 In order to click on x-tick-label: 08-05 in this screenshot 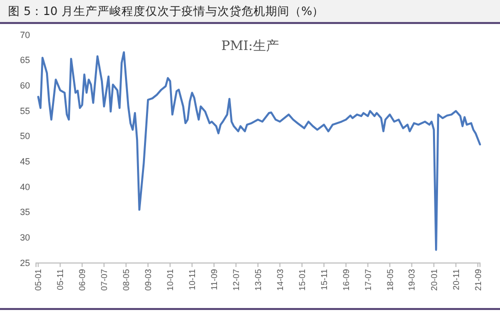, I will do `click(126, 279)`.